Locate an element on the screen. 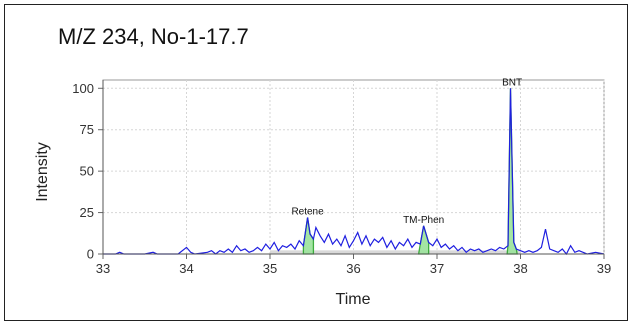 This screenshot has height=327, width=634. y-tick-label: 50 is located at coordinates (87, 171).